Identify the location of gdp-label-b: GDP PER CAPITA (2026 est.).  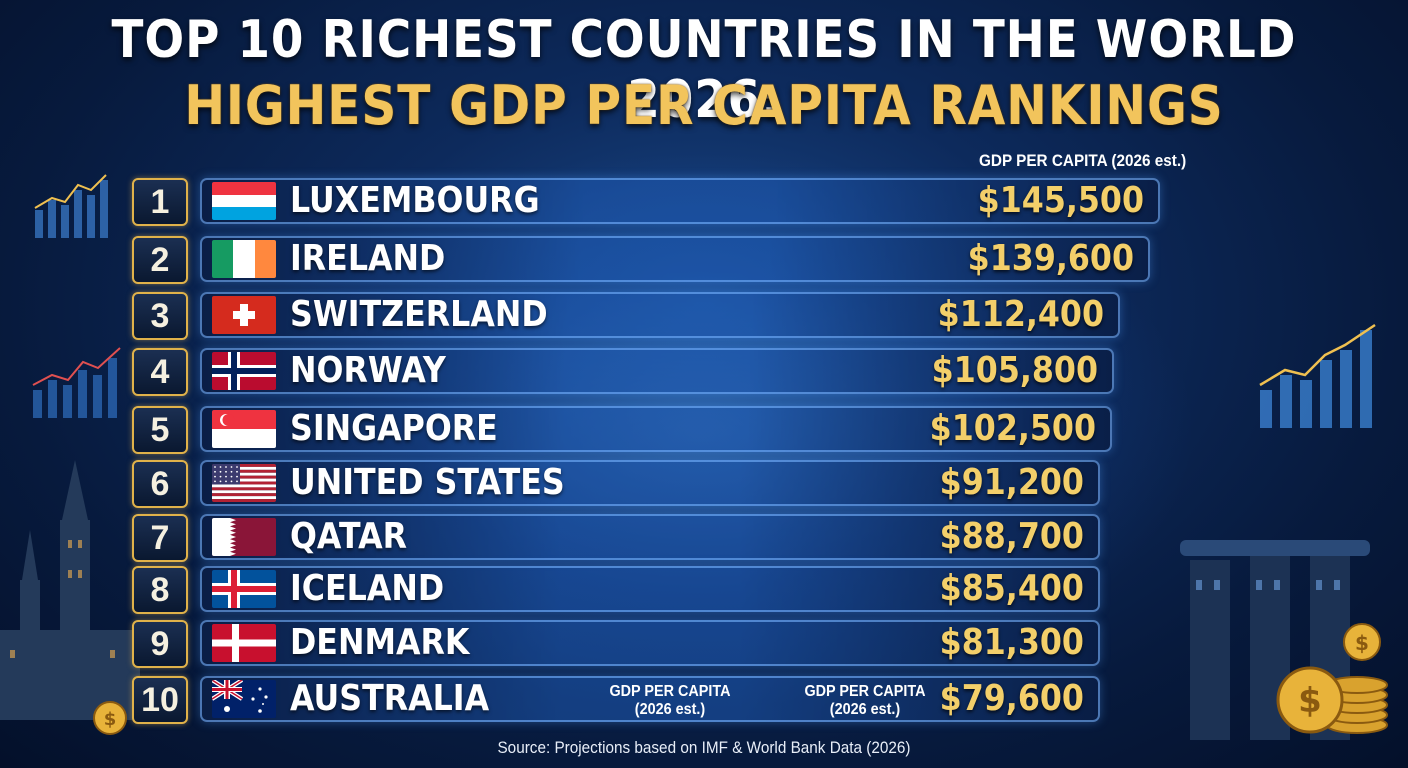
(865, 701).